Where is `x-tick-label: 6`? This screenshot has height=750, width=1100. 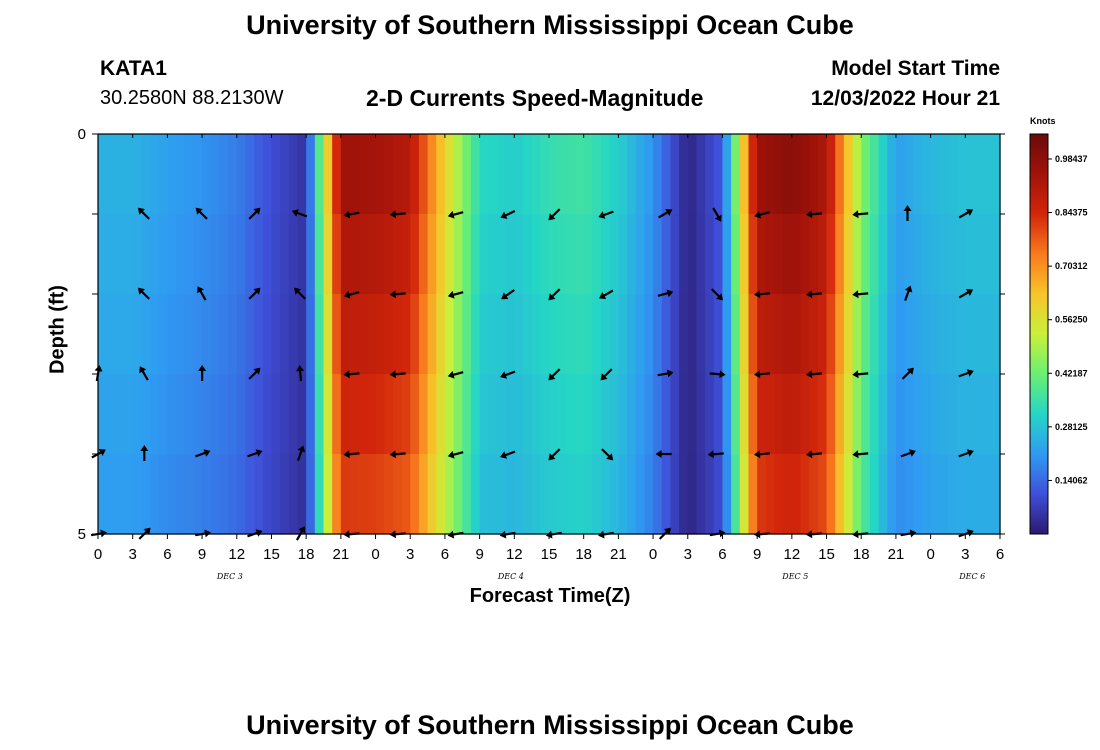
x-tick-label: 6 is located at coordinates (722, 554).